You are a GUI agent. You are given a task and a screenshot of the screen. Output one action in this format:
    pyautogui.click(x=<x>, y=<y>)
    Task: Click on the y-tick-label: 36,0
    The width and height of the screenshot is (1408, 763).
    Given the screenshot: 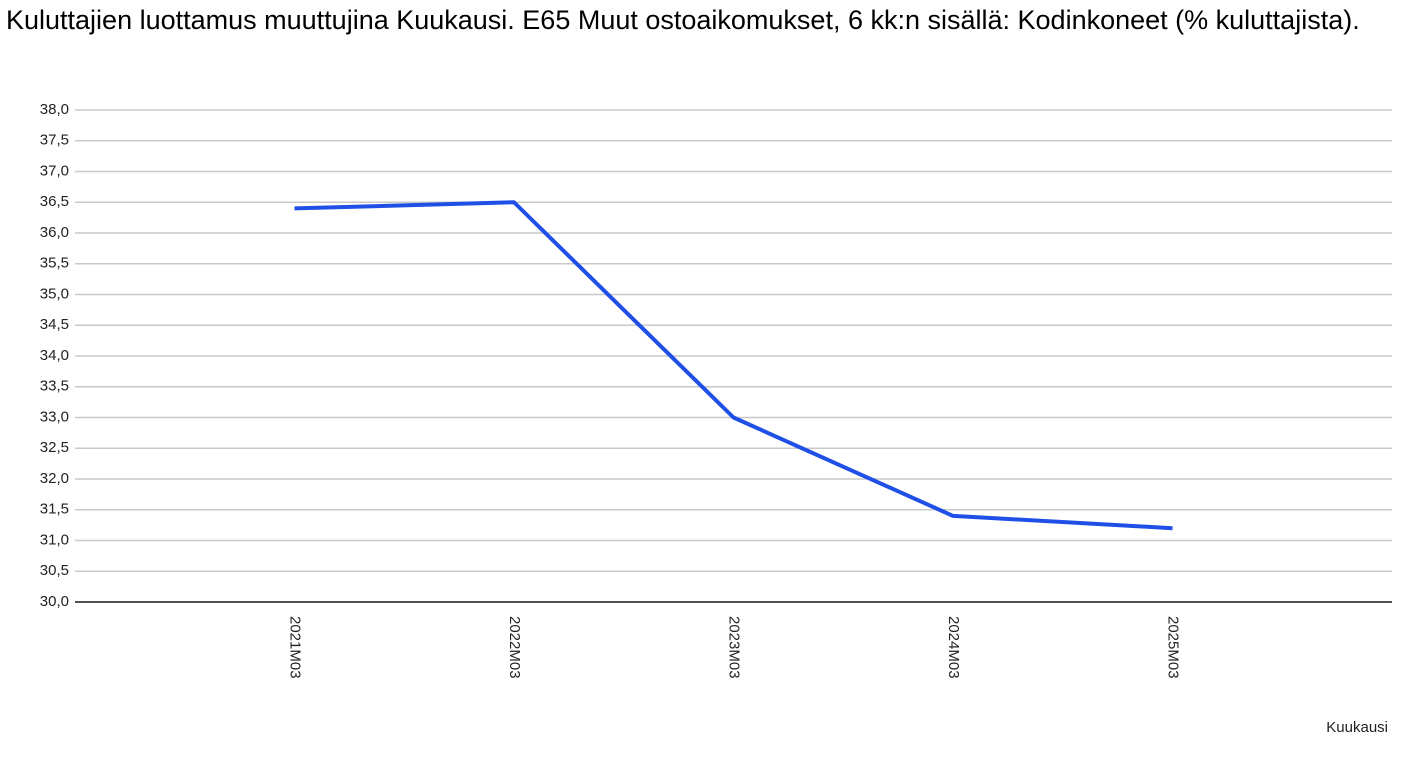 What is the action you would take?
    pyautogui.click(x=54, y=232)
    